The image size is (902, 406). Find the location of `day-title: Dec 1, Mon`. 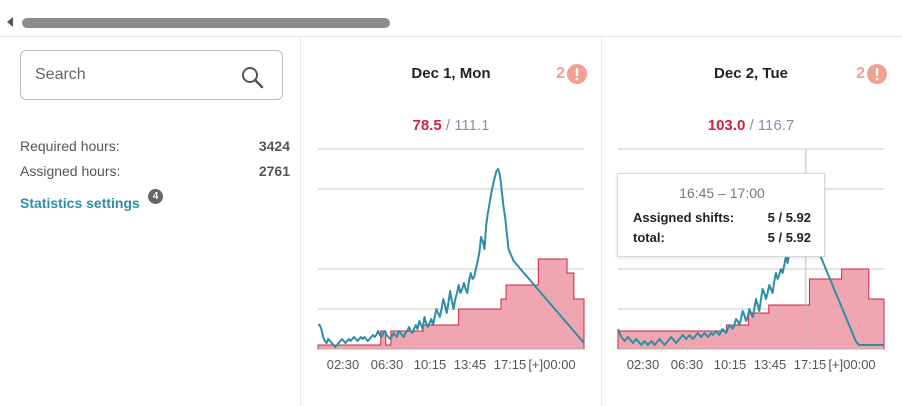

day-title: Dec 1, Mon is located at coordinates (451, 73).